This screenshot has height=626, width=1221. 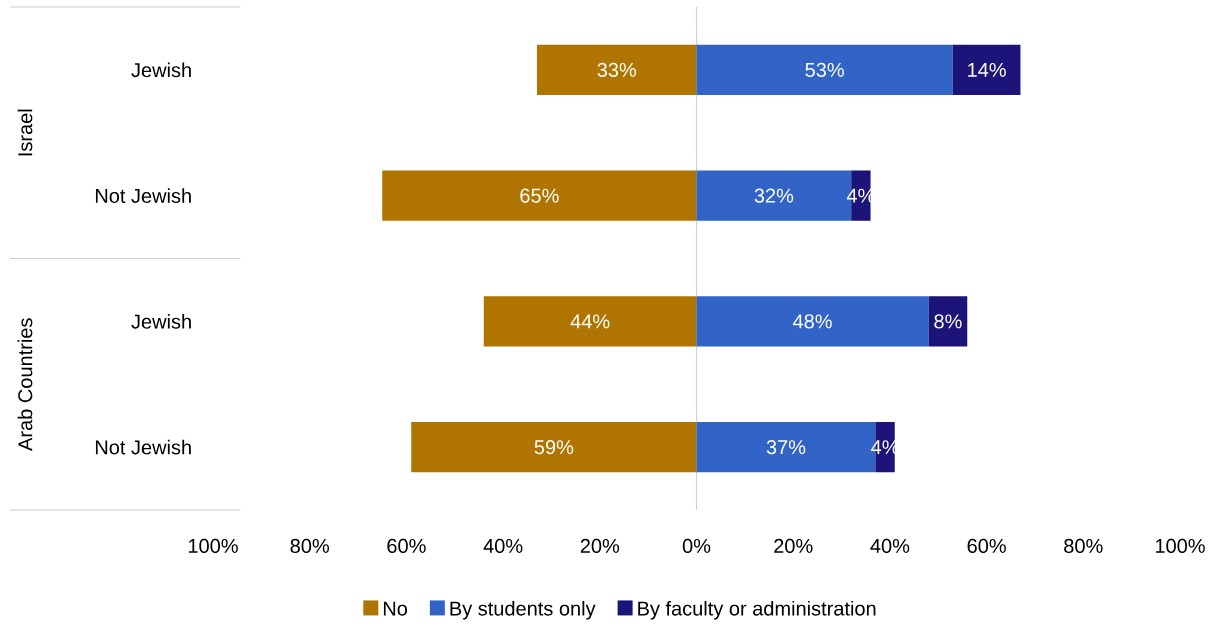 I want to click on data-label: 53%, so click(x=824, y=69).